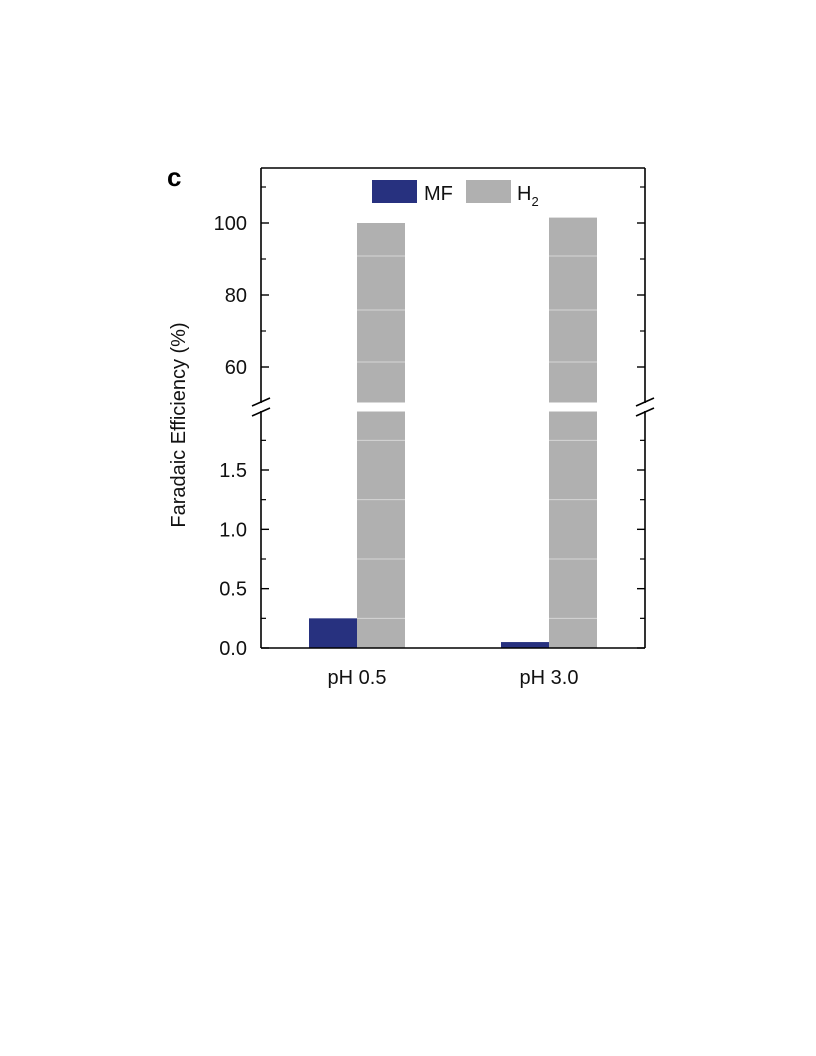 The width and height of the screenshot is (816, 1056). I want to click on legend-label-h2-subscript: 2, so click(534, 201).